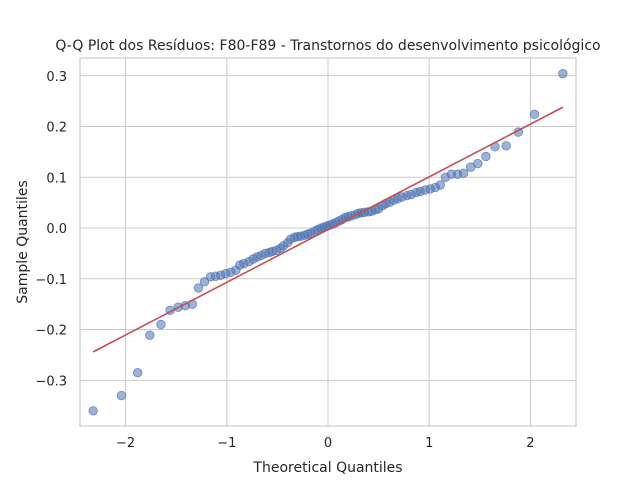 This screenshot has height=480, width=640. What do you see at coordinates (56, 77) in the screenshot?
I see `y-tick-label: 0.3` at bounding box center [56, 77].